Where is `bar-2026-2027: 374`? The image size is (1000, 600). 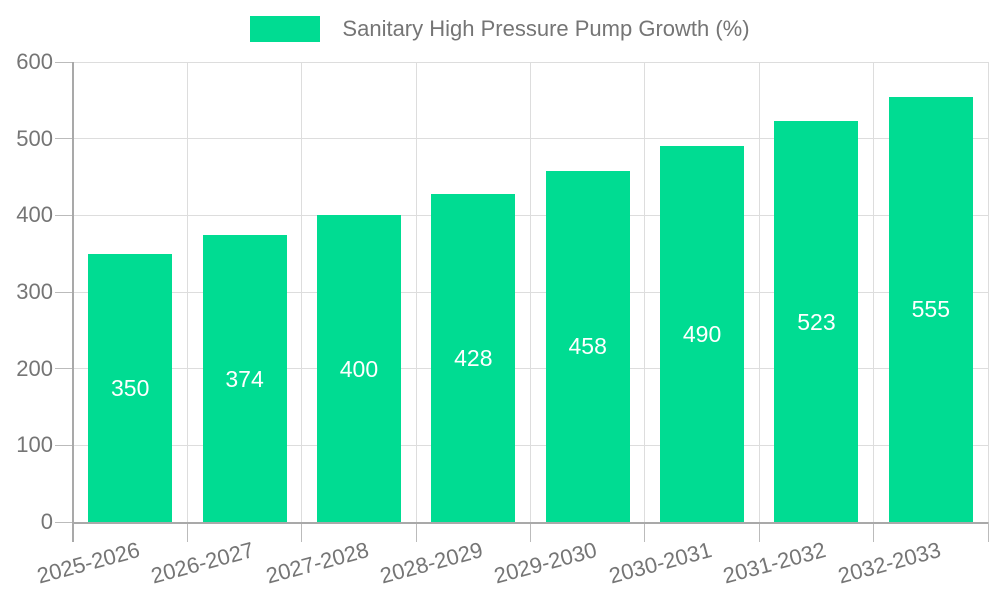
bar-2026-2027: 374 is located at coordinates (244, 378).